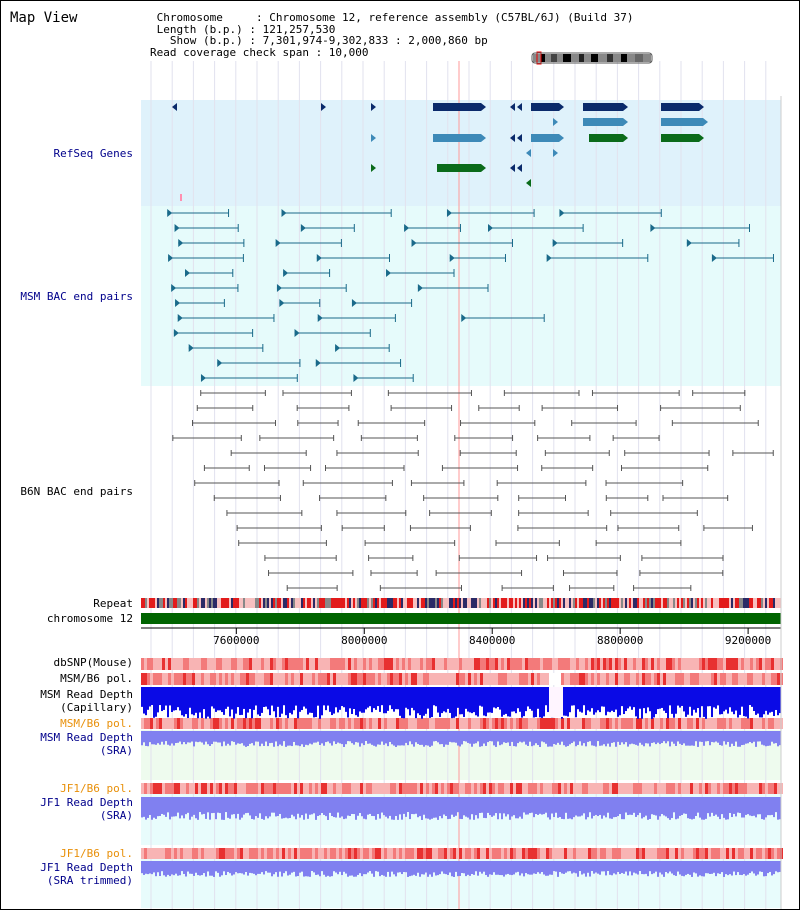  Describe the element at coordinates (86, 874) in the screenshot. I see `track-label-jf1-depth-trimmed: JF1 Read Depth (SRA trimmed)` at that location.